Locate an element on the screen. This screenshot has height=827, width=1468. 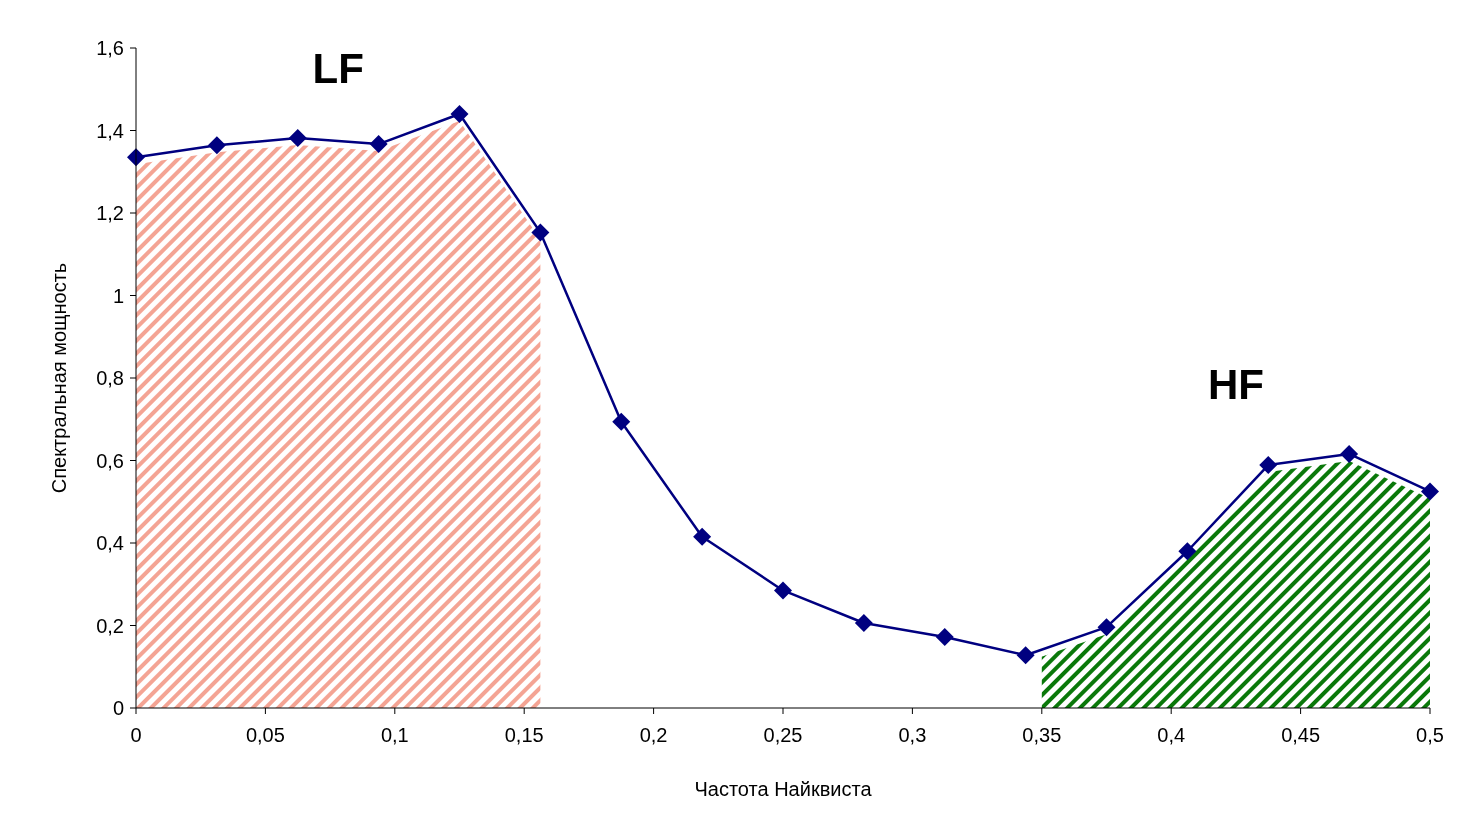
x-tick-label: 0,15 is located at coordinates (524, 735).